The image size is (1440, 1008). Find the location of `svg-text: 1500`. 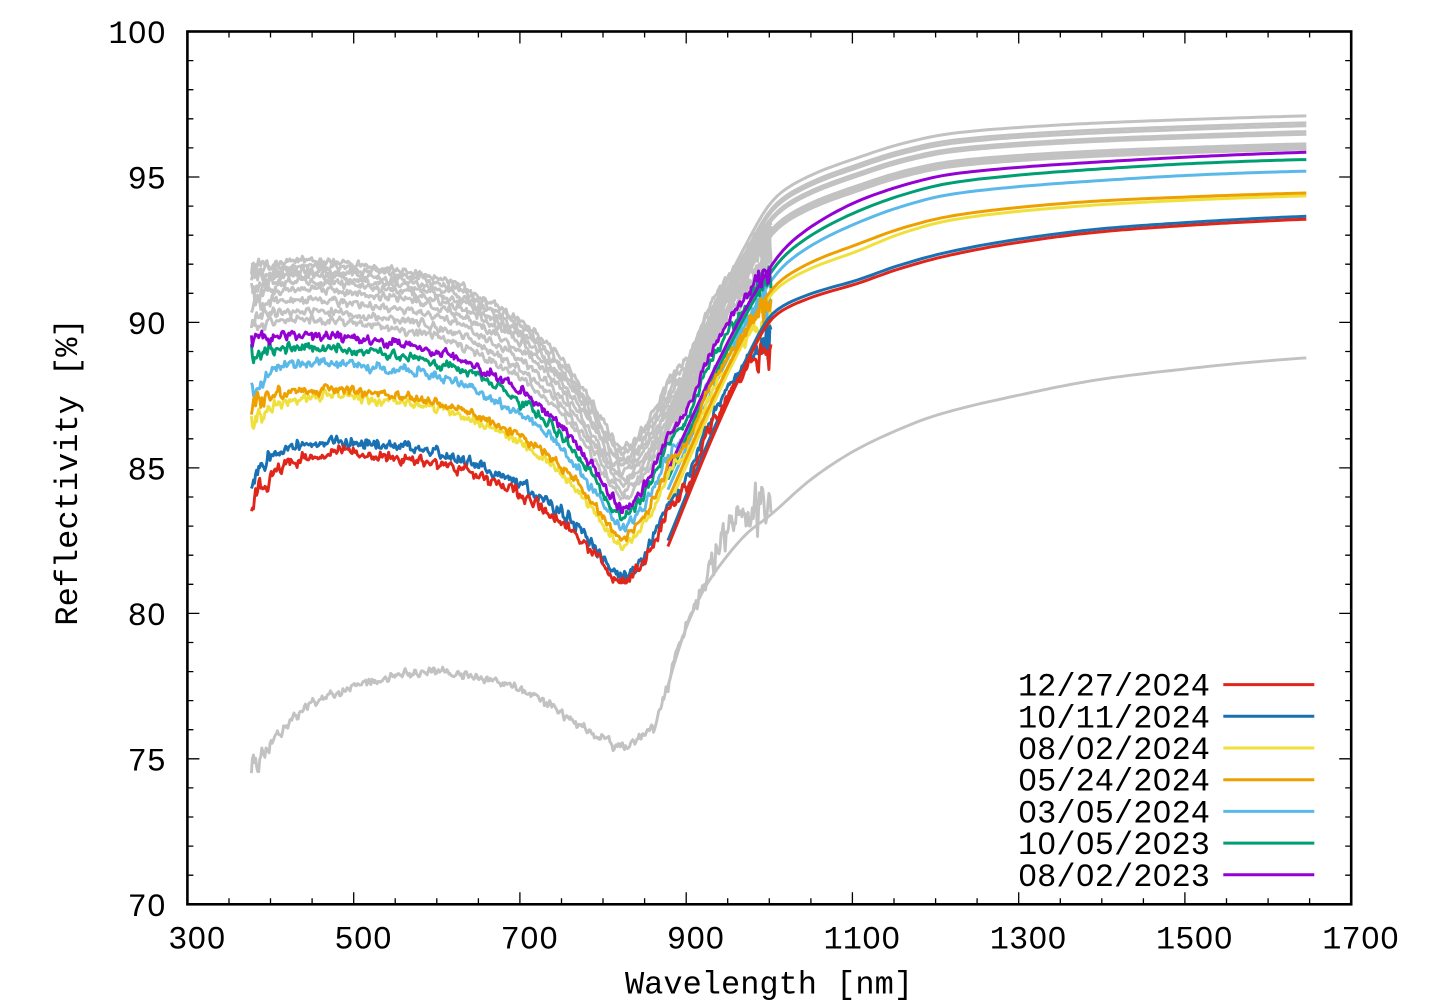

svg-text: 1500 is located at coordinates (1194, 940).